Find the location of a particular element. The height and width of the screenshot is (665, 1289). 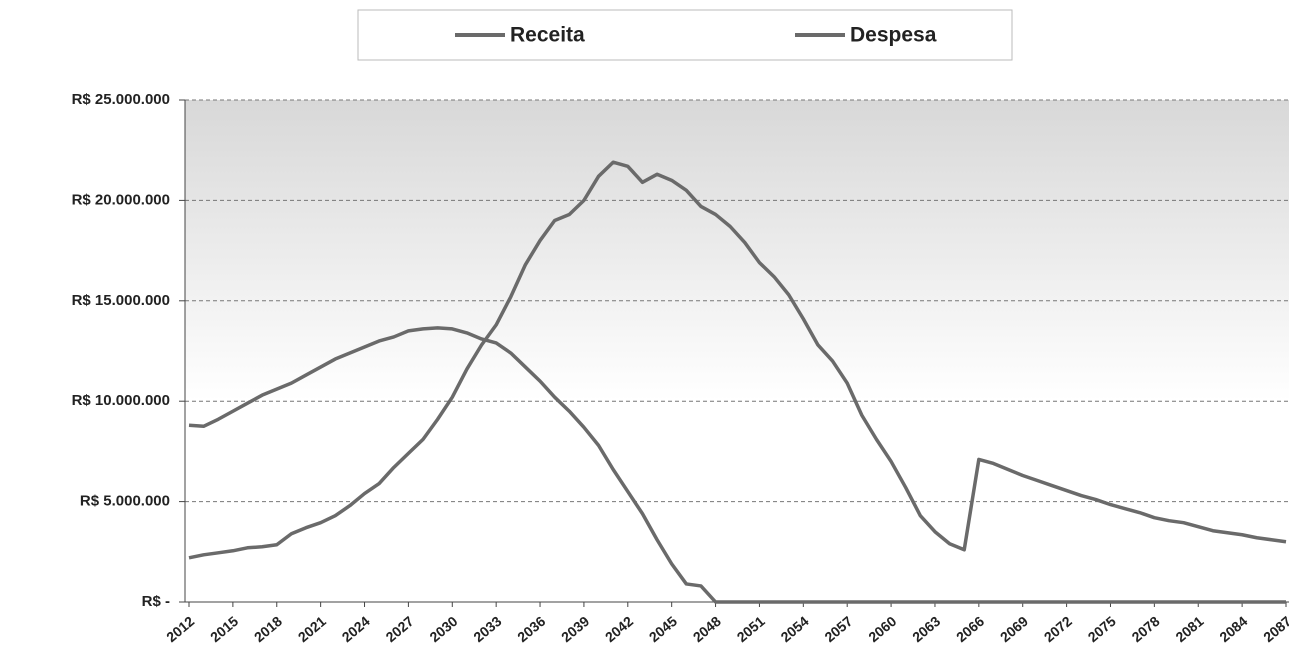

x-tick-label: 2078 is located at coordinates (1146, 629).